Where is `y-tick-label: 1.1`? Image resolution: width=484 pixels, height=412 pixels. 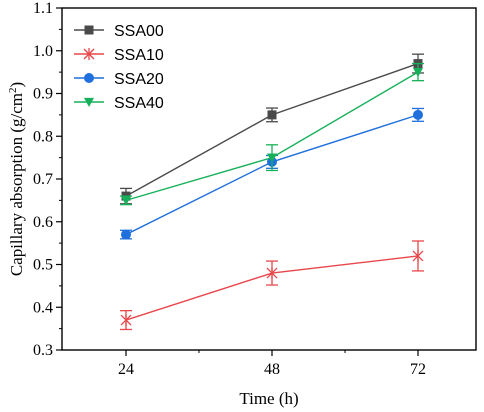
y-tick-label: 1.1 is located at coordinates (43, 8).